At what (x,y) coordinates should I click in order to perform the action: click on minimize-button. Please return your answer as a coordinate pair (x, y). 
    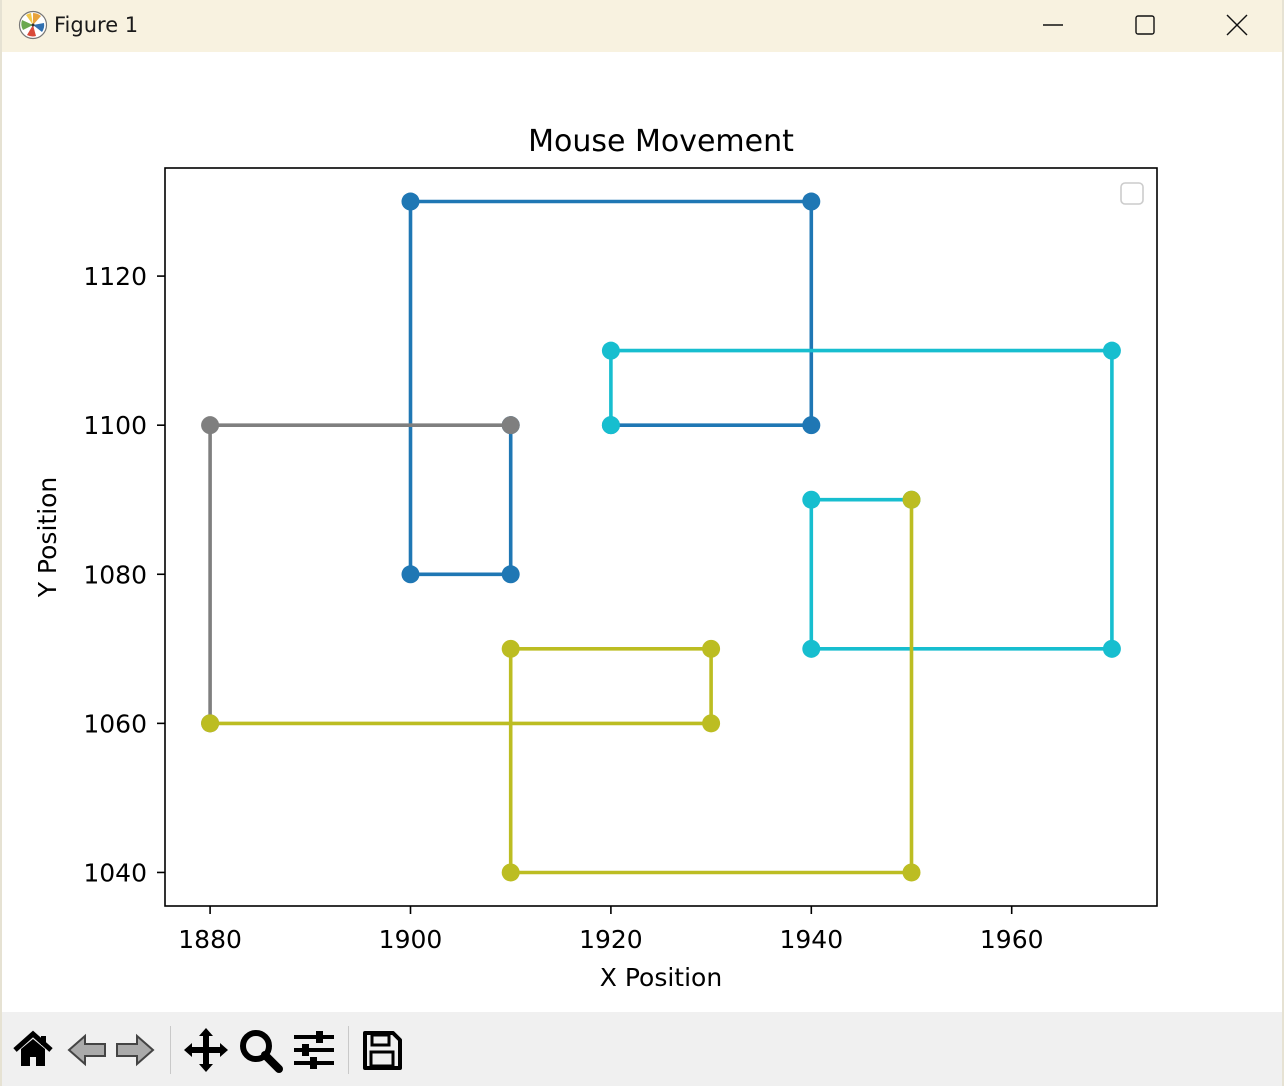
    Looking at the image, I should click on (1053, 25).